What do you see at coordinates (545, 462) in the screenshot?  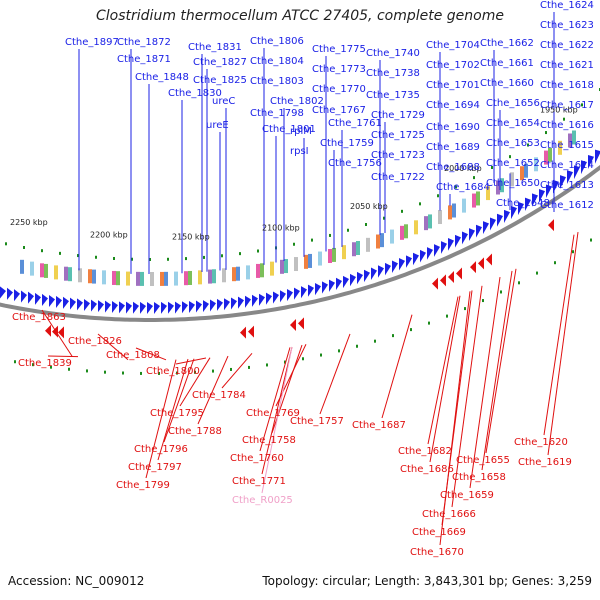 I see `bottom-gene-label: Cthe_1619` at bounding box center [545, 462].